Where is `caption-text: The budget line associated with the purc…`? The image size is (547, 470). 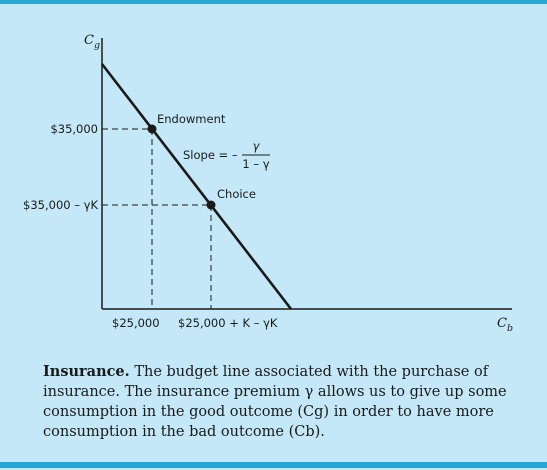 caption-text: The budget line associated with the purc… is located at coordinates (275, 402).